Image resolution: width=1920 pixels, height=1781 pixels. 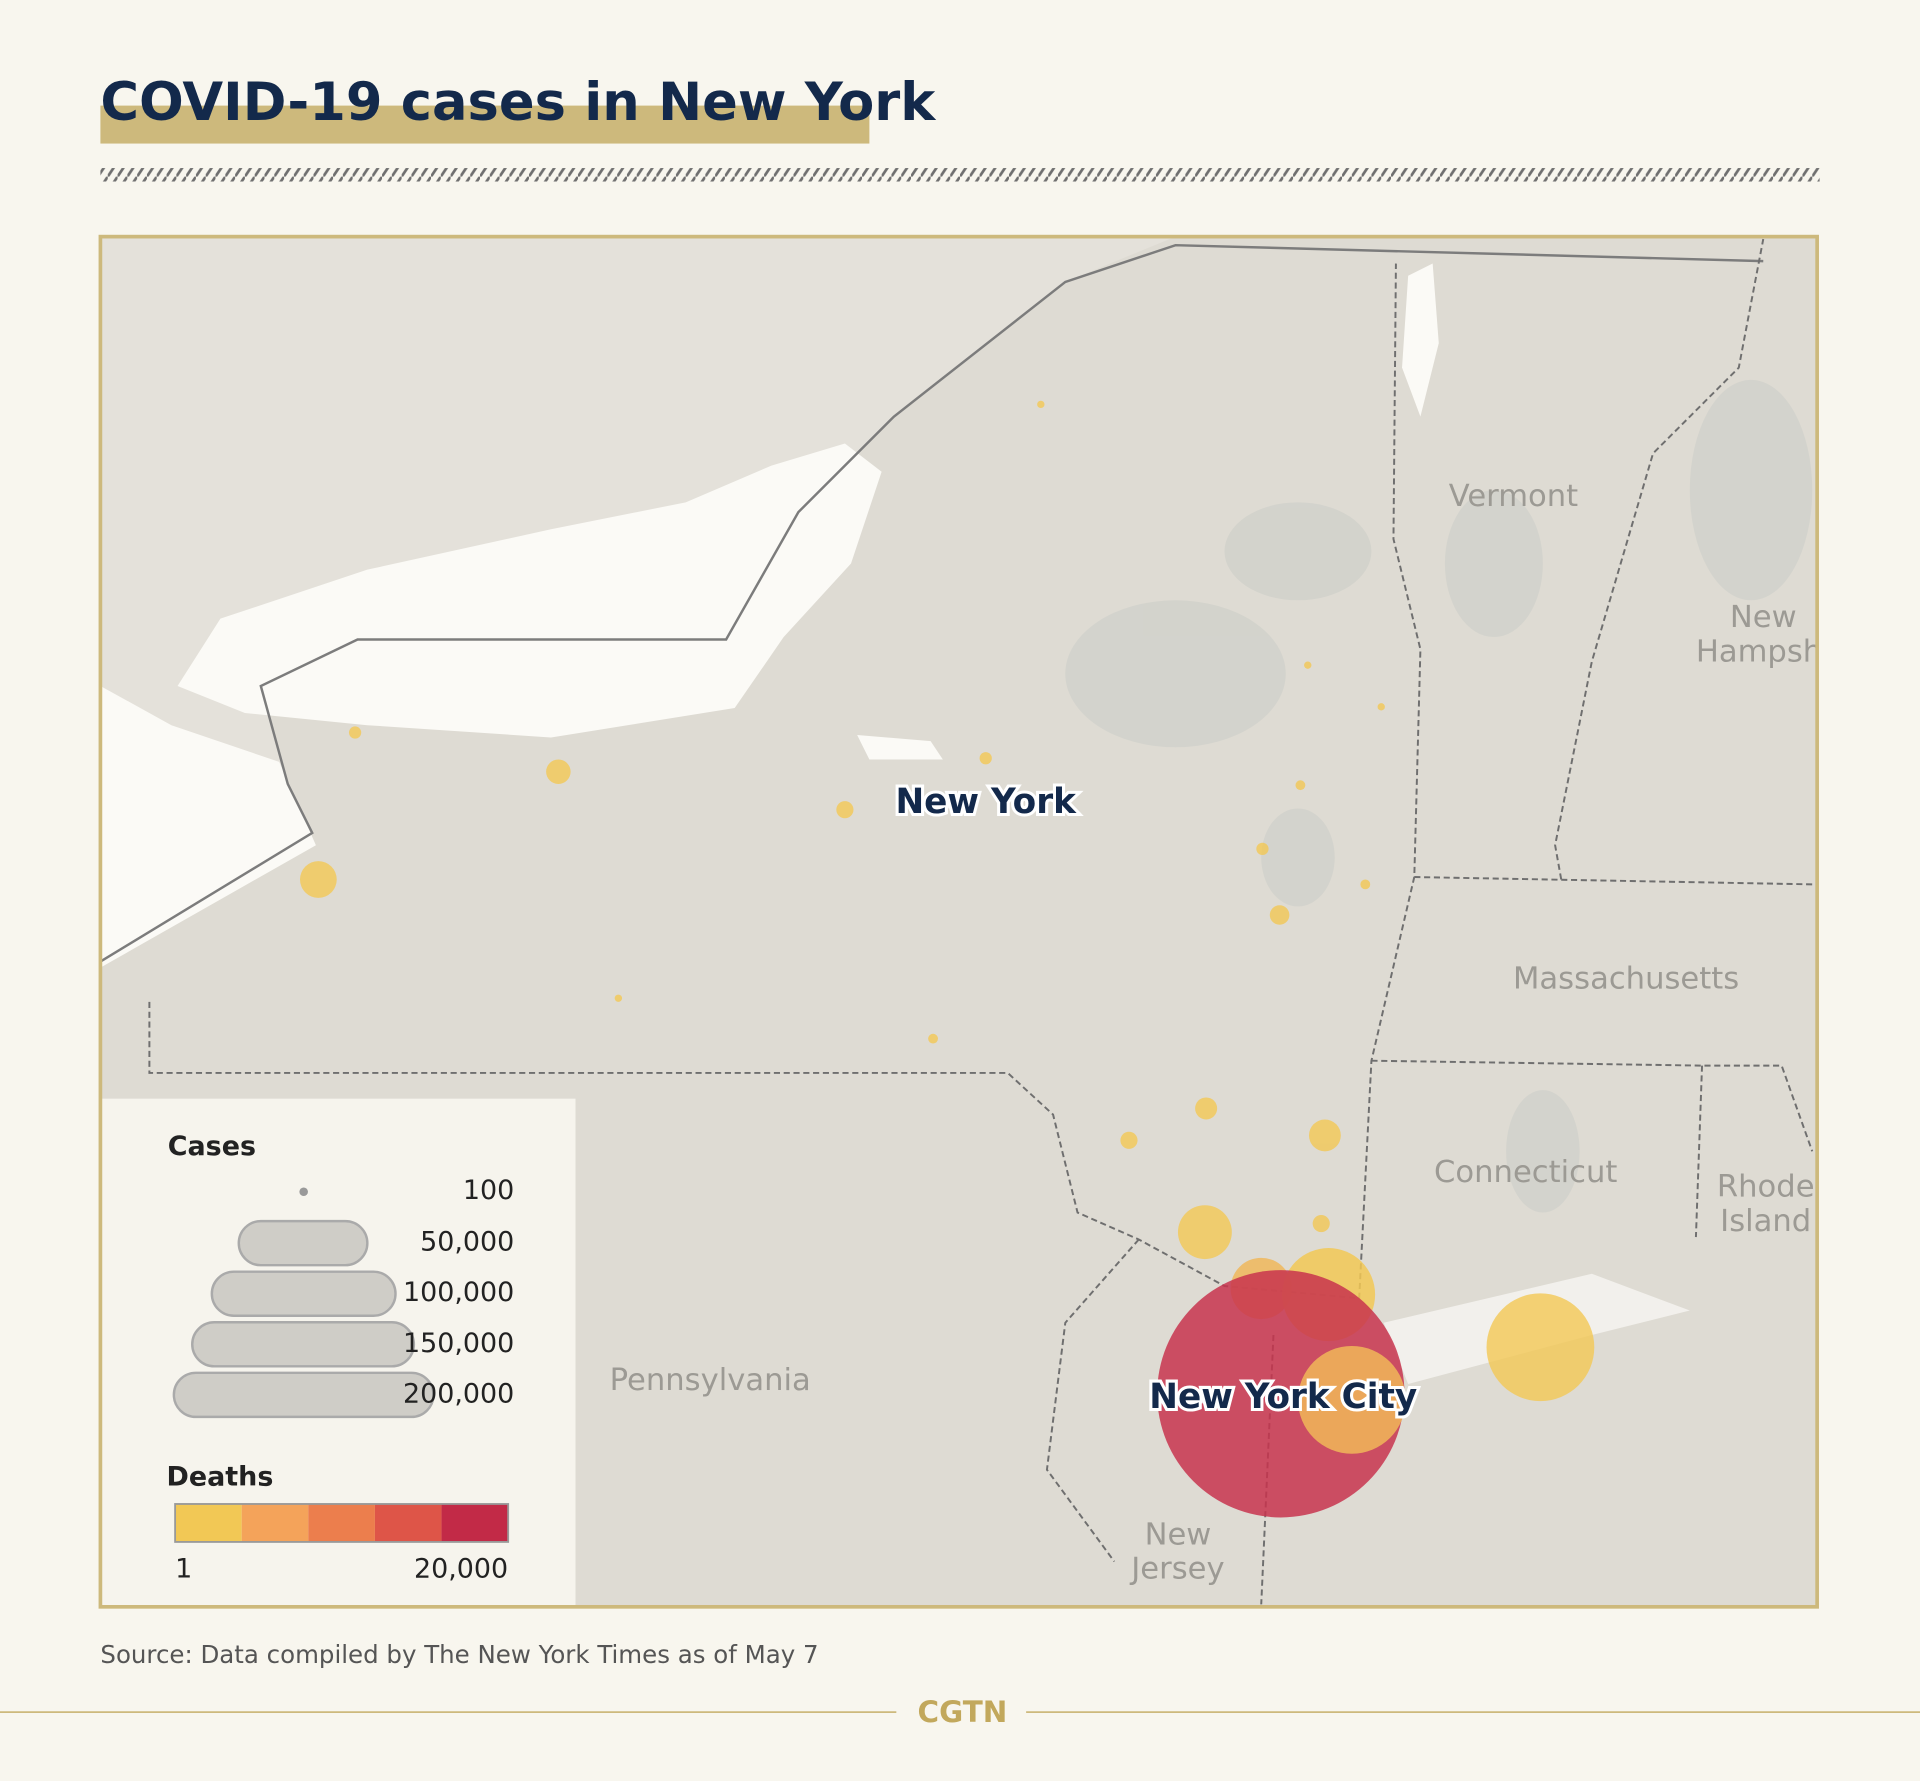 What do you see at coordinates (1420, 340) in the screenshot?
I see `lake-champlain` at bounding box center [1420, 340].